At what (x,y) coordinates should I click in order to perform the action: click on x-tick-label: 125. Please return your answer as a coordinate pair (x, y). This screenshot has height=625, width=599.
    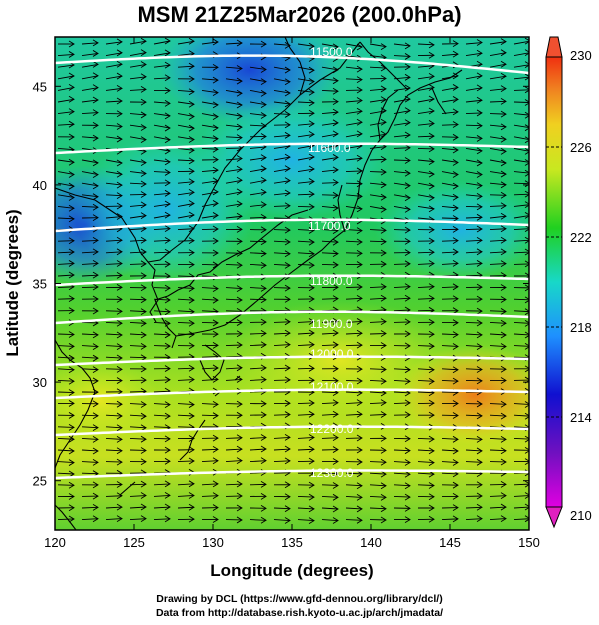
    Looking at the image, I should click on (134, 542).